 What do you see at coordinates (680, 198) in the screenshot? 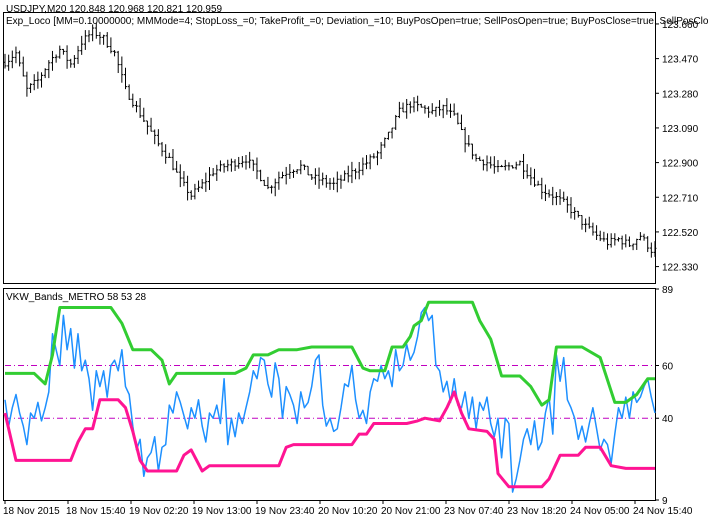
I see `price-tick-label: 122.710` at bounding box center [680, 198].